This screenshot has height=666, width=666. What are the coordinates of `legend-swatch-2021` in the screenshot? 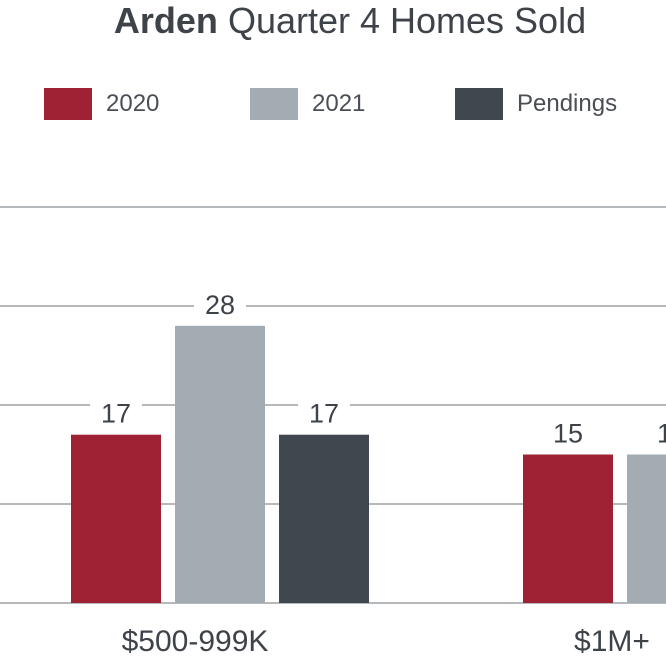 It's located at (274, 104).